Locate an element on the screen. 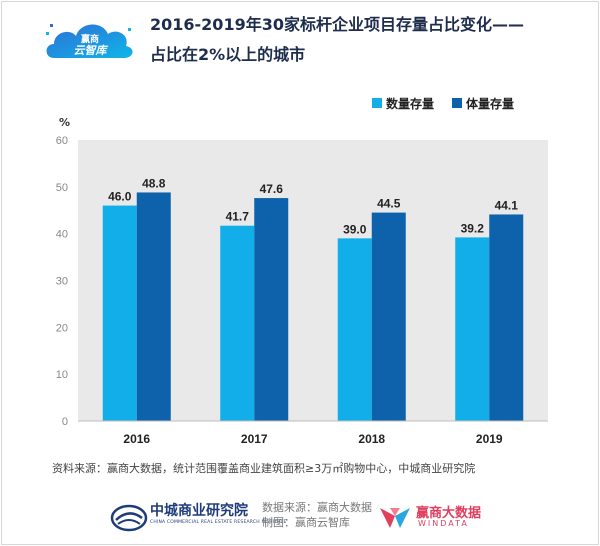 The width and height of the screenshot is (600, 546). credit-data-source: 数据来源：赢商大数据 is located at coordinates (317, 507).